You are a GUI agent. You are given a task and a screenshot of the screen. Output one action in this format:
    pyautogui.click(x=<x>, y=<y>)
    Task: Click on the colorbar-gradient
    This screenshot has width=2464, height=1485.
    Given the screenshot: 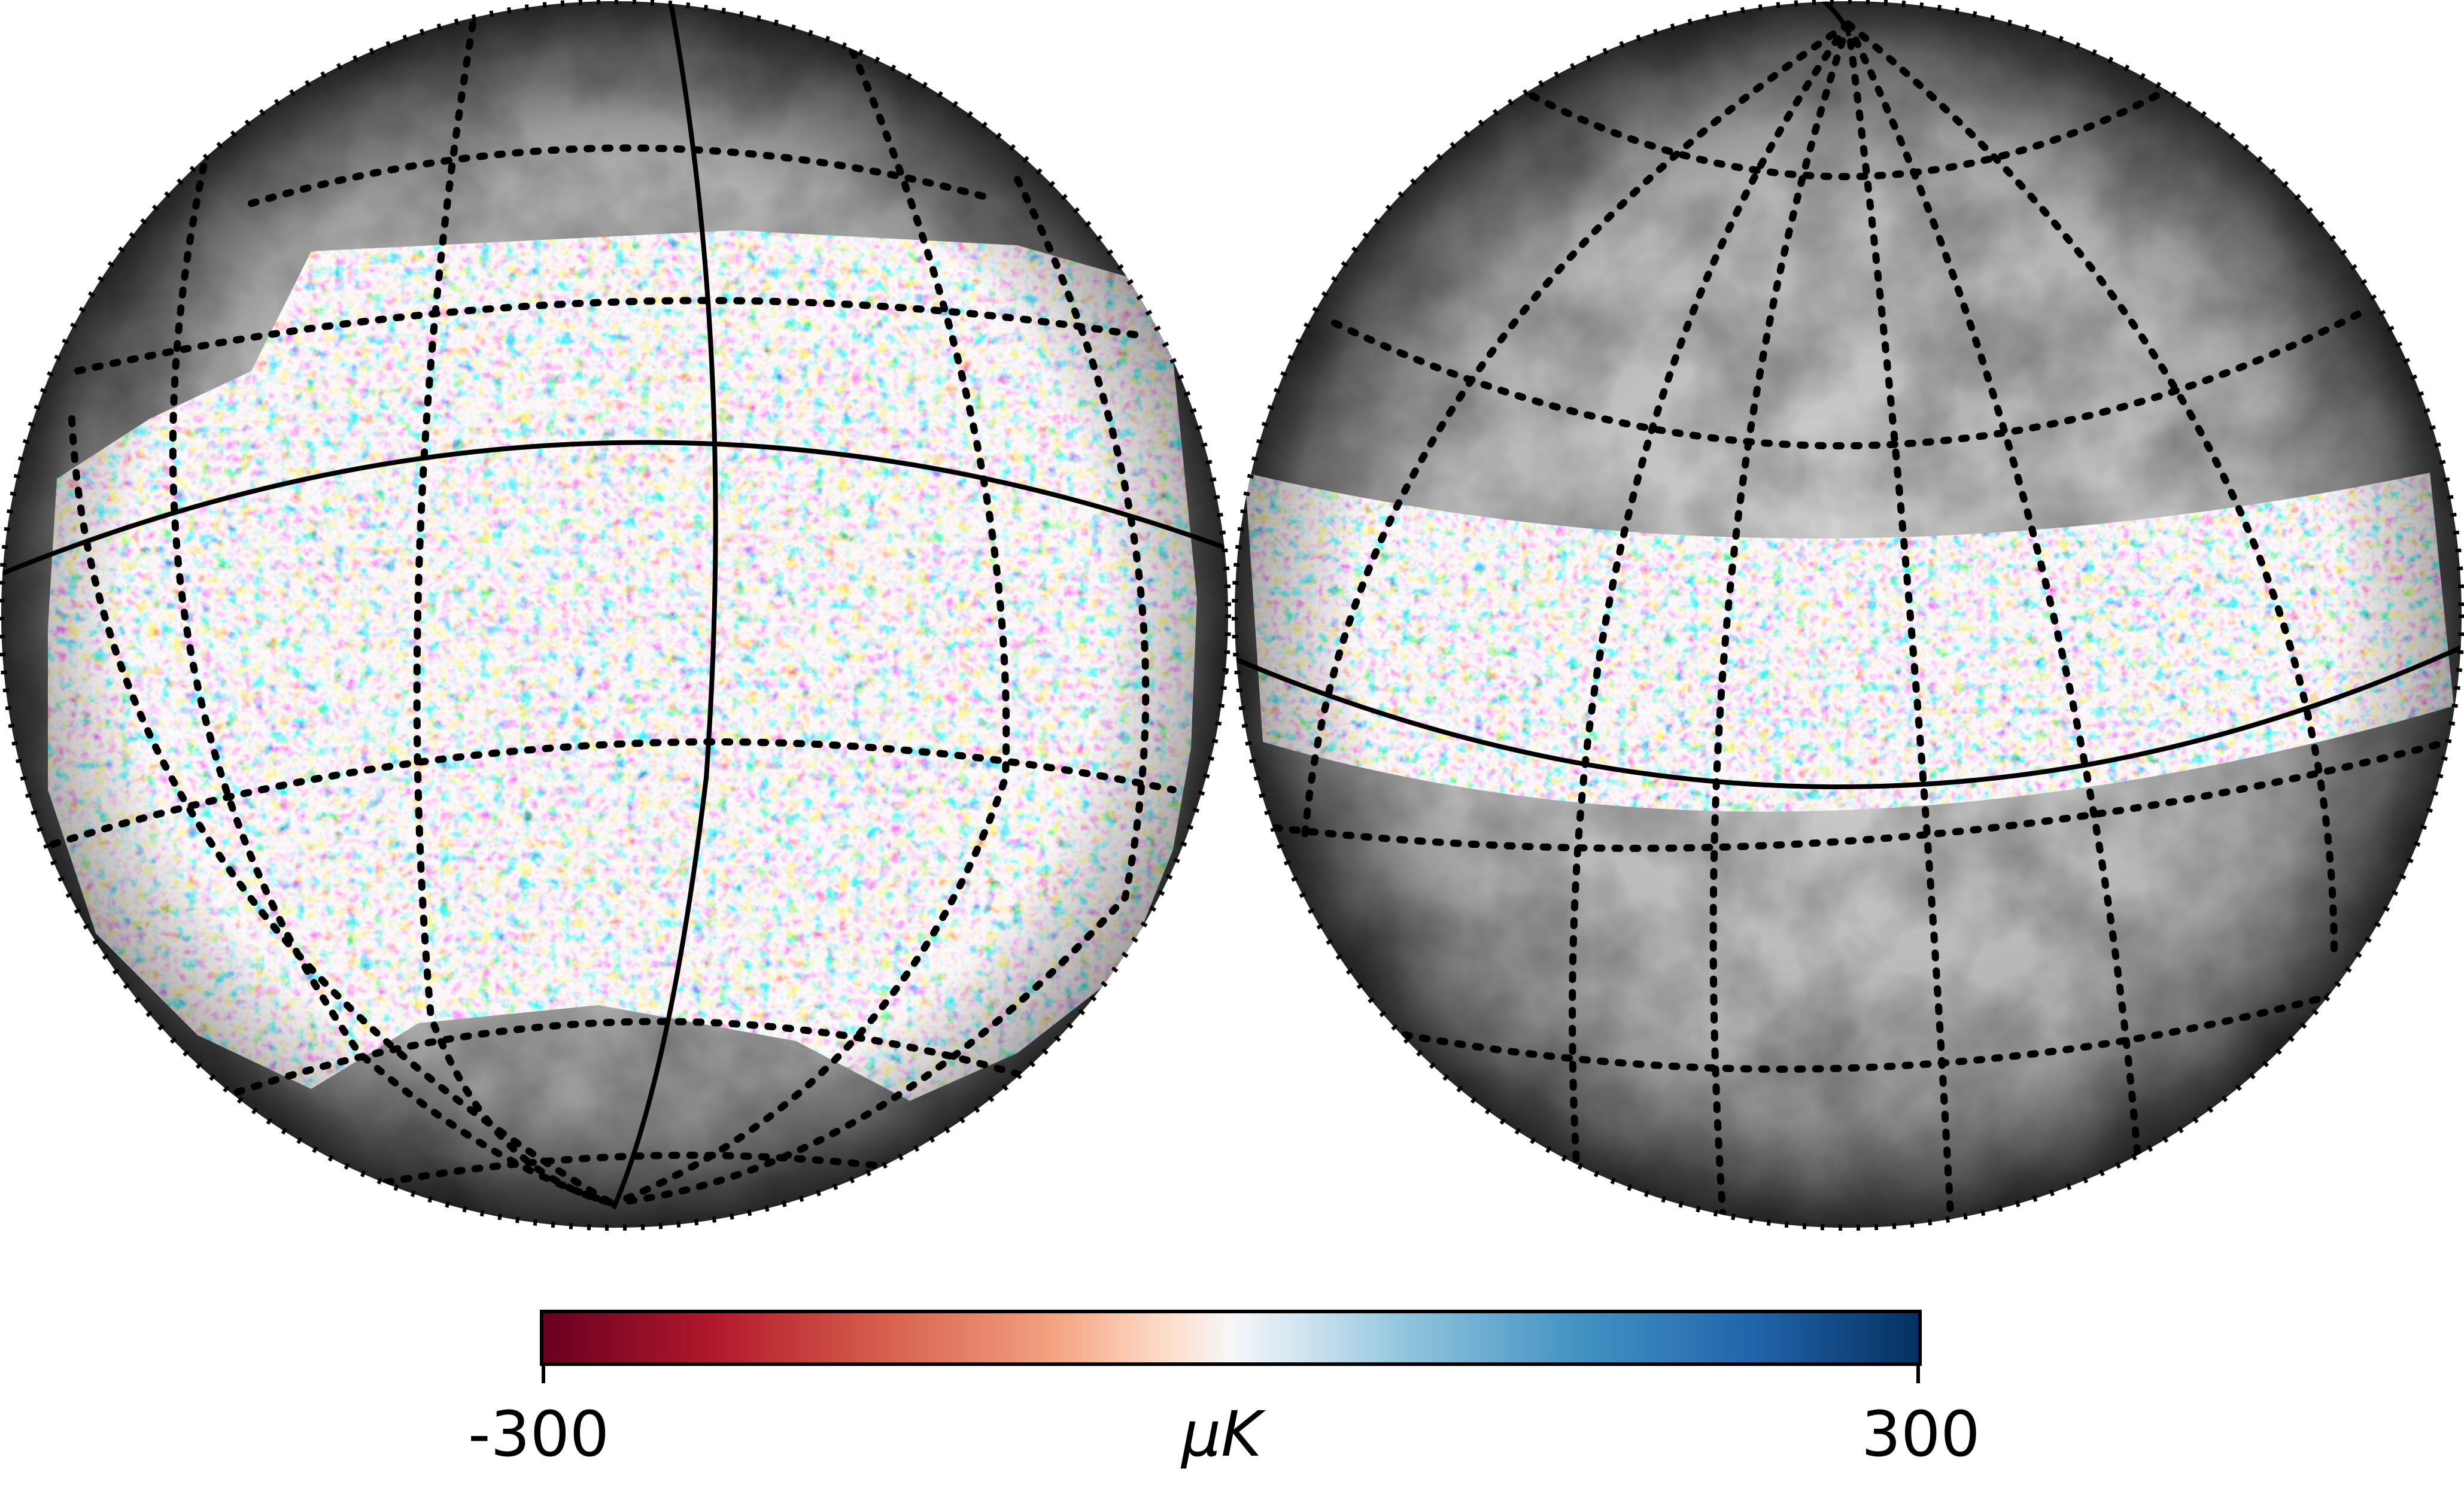 What is the action you would take?
    pyautogui.click(x=1231, y=1338)
    